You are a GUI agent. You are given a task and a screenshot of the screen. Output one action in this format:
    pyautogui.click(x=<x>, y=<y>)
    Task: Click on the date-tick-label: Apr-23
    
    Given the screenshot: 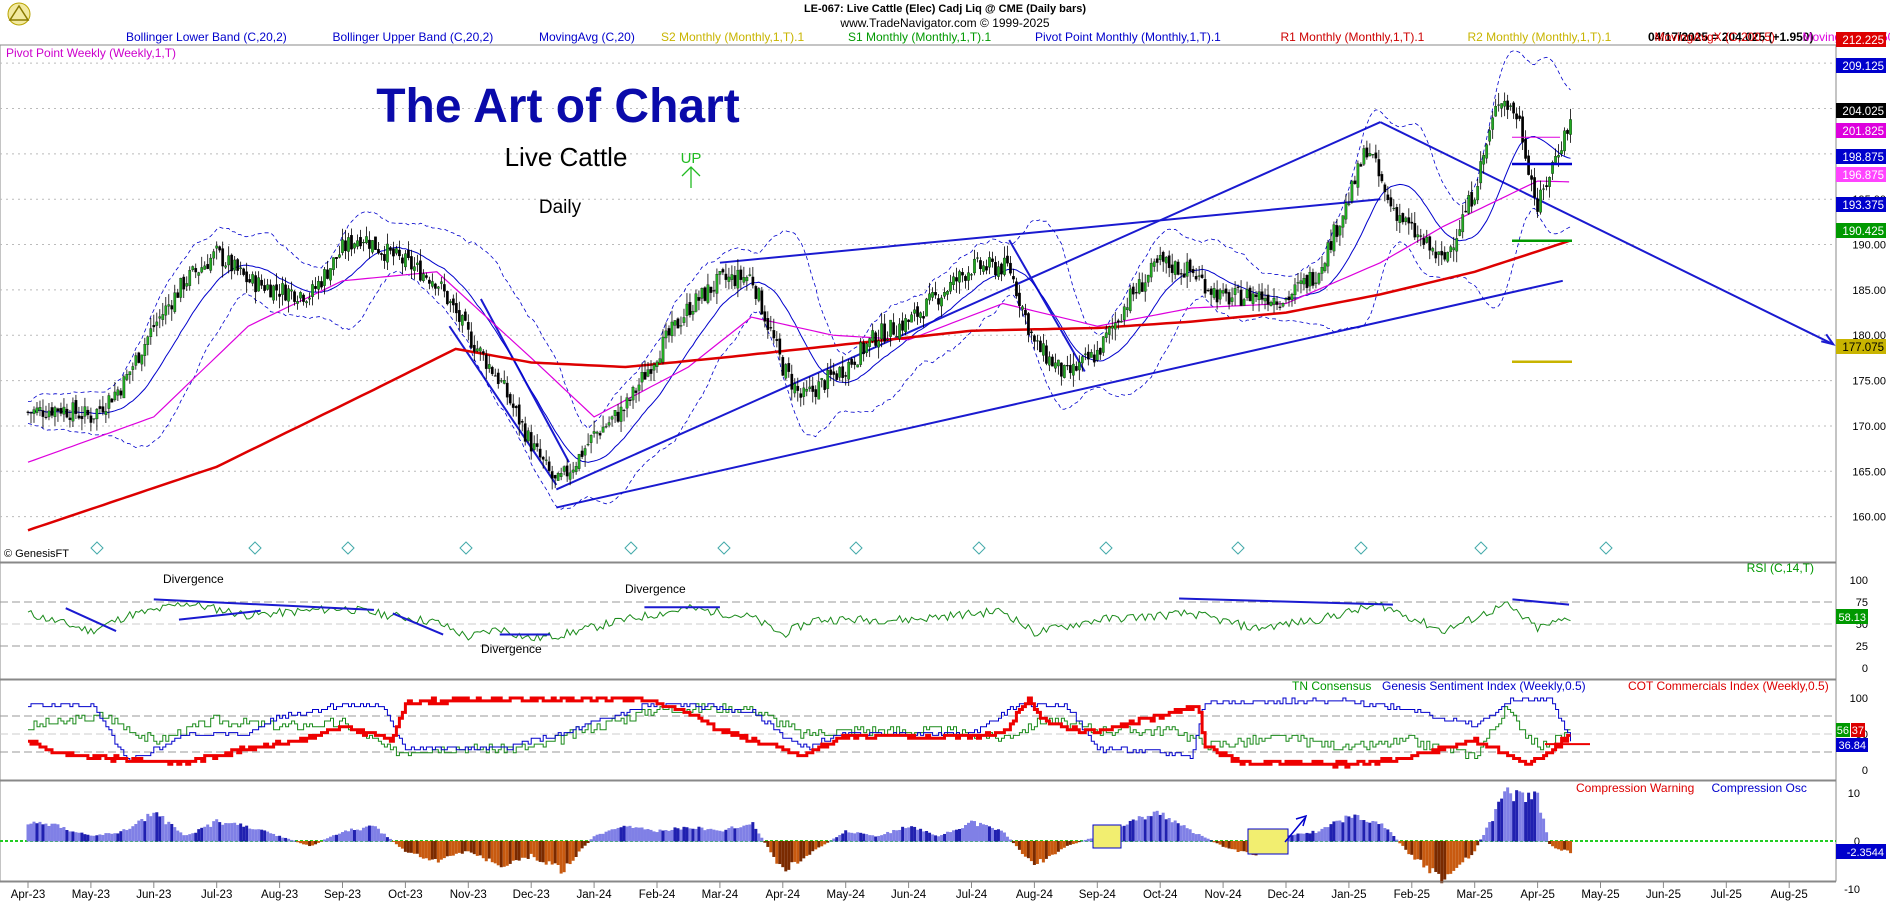 What is the action you would take?
    pyautogui.click(x=28, y=895)
    